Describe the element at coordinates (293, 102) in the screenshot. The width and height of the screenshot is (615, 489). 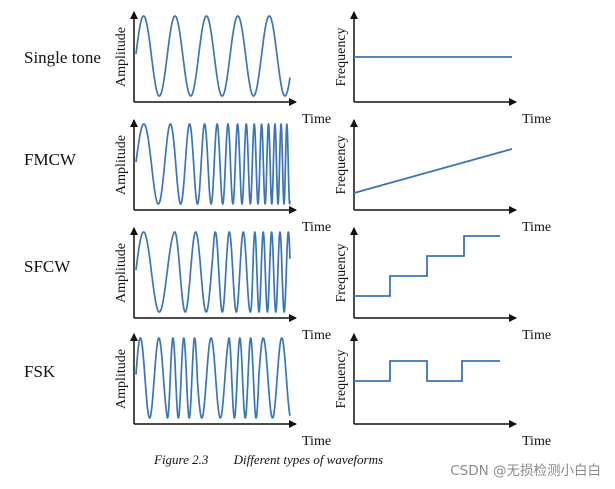
I see `amplitude-0-x-arrow` at that location.